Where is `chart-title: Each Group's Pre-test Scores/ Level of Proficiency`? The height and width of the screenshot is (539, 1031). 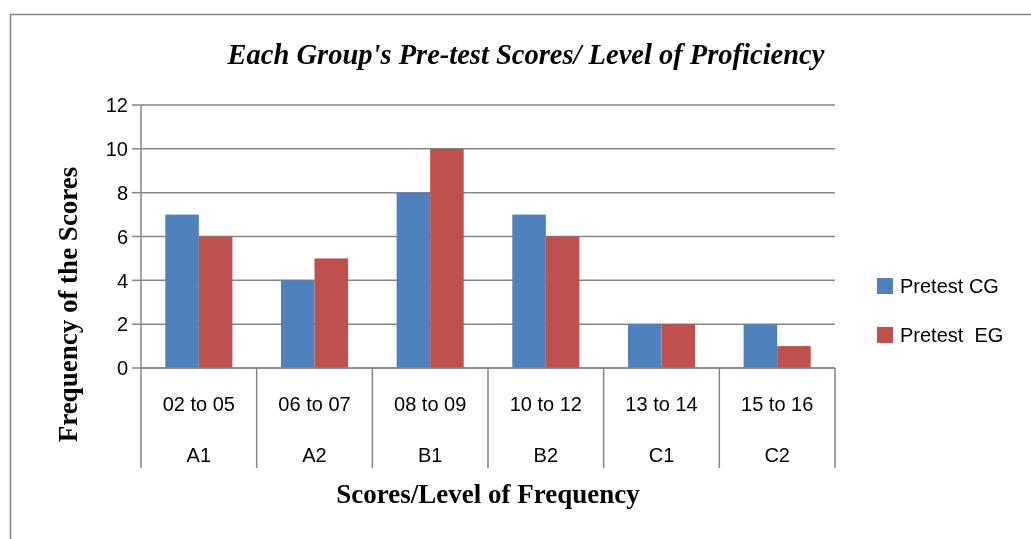 chart-title: Each Group's Pre-test Scores/ Level of Proficiency is located at coordinates (525, 54).